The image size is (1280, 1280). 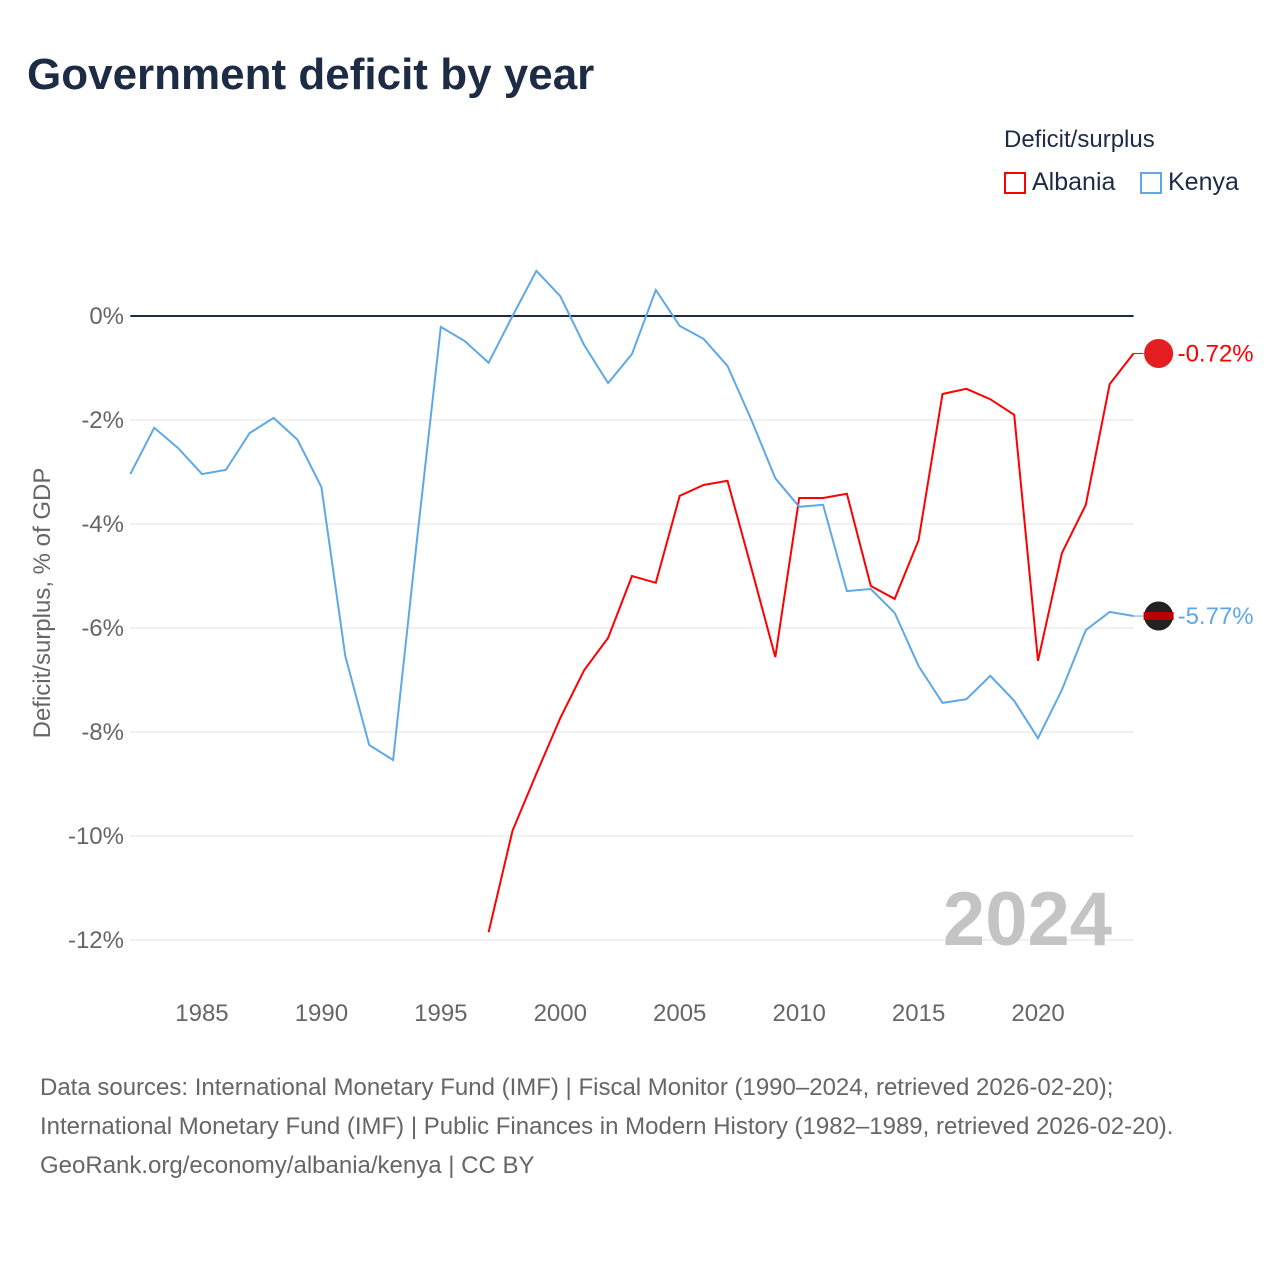 What do you see at coordinates (1027, 919) in the screenshot?
I see `year-watermark: 2024` at bounding box center [1027, 919].